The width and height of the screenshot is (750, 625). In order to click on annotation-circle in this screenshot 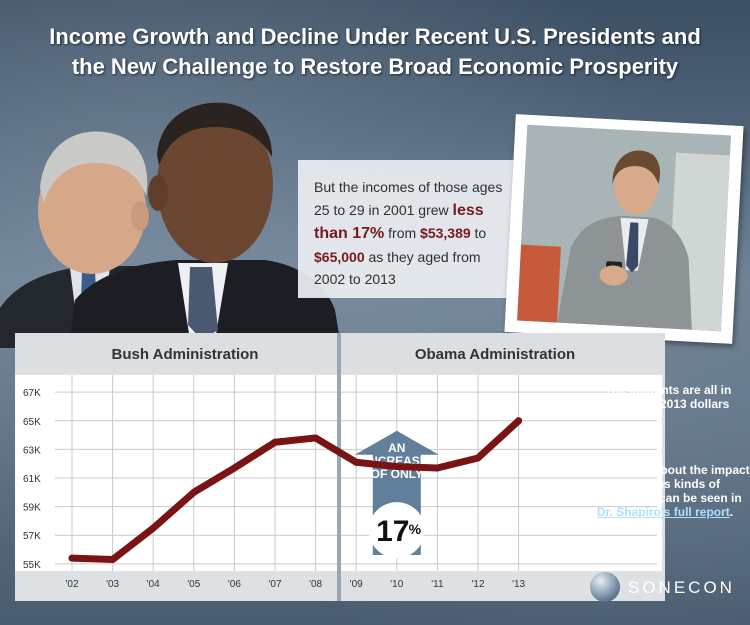, I will do `click(396, 530)`.